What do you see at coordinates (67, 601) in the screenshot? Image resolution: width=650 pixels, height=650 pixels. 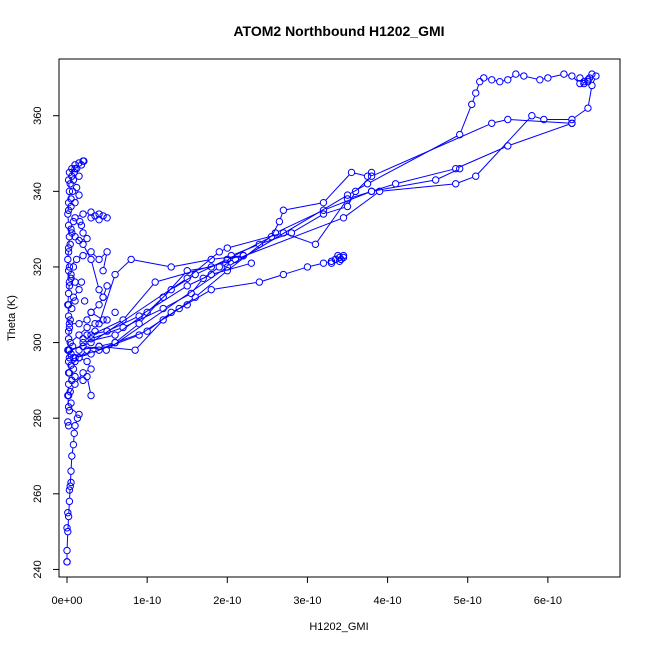 I see `x-tick-label: 0e+00` at bounding box center [67, 601].